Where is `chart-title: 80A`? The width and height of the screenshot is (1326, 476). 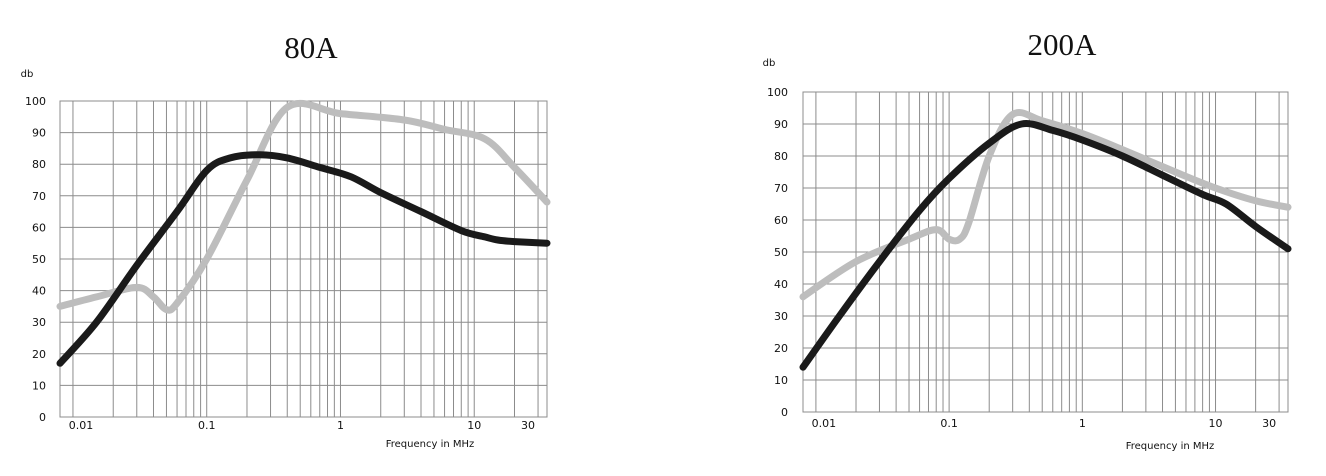
chart-title: 80A is located at coordinates (311, 47).